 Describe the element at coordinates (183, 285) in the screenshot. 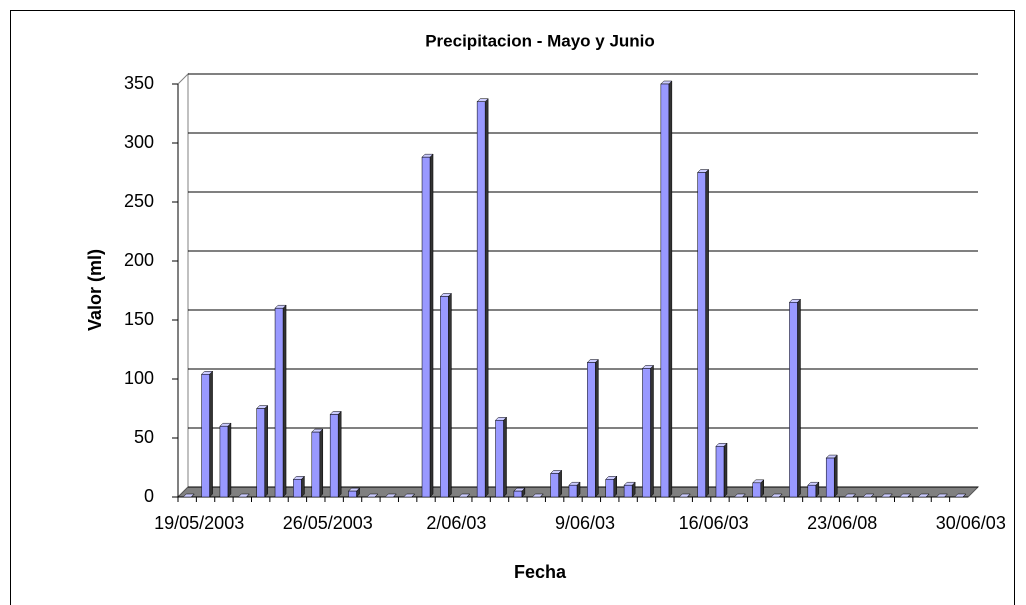

I see `wall` at that location.